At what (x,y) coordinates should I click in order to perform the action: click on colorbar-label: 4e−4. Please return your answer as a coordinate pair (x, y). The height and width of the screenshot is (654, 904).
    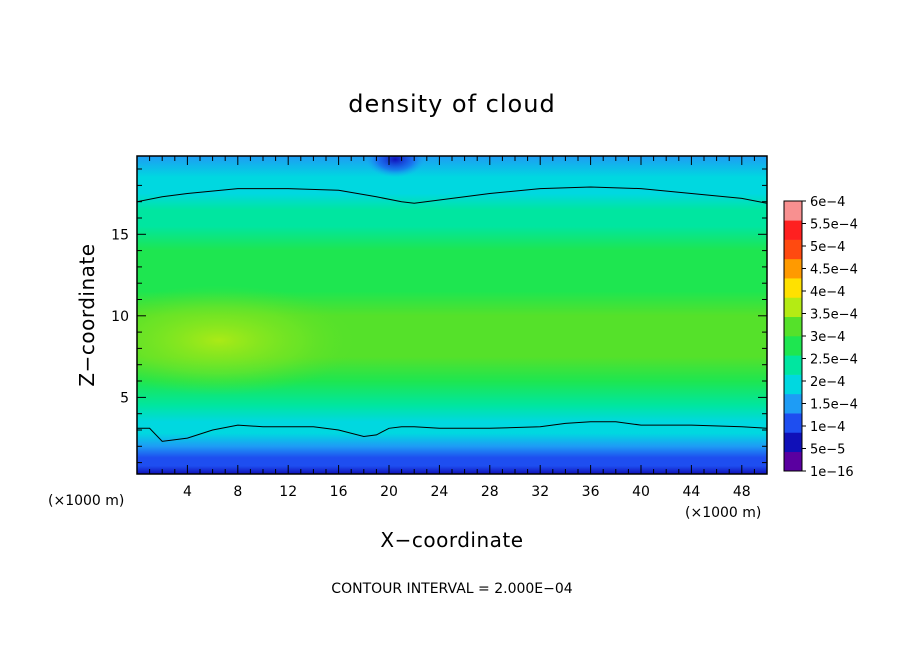
    Looking at the image, I should click on (827, 292).